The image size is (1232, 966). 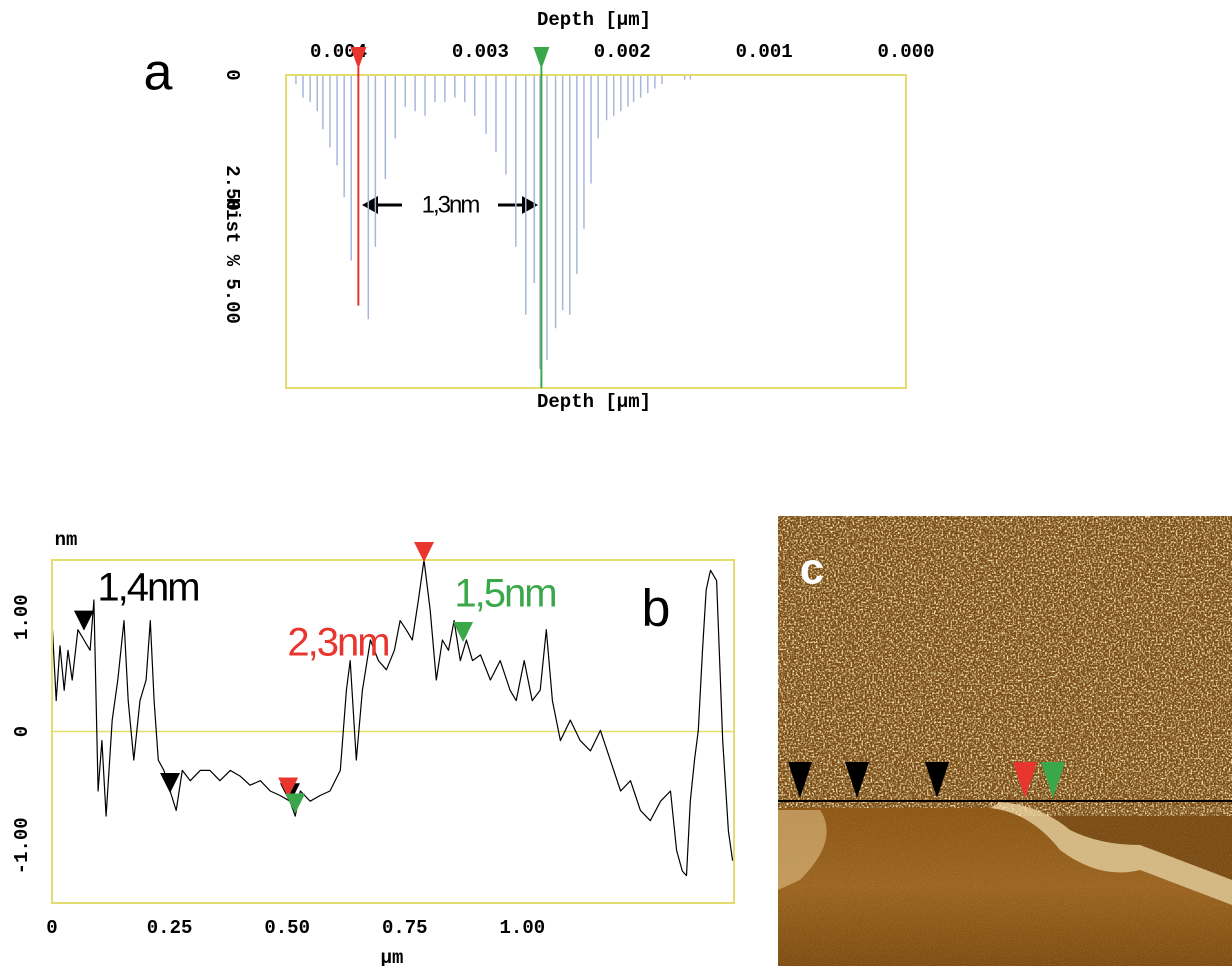 I want to click on x-tick-label: 0.50, so click(x=287, y=928).